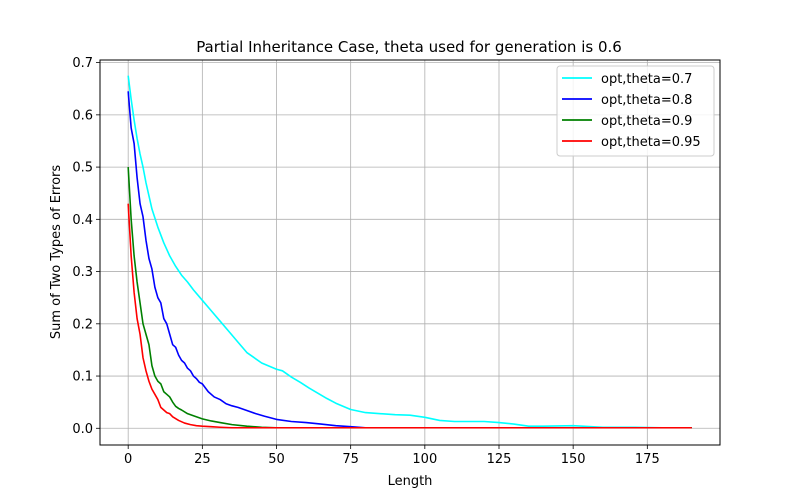  I want to click on legend-label-3: opt,theta=0.9, so click(646, 121).